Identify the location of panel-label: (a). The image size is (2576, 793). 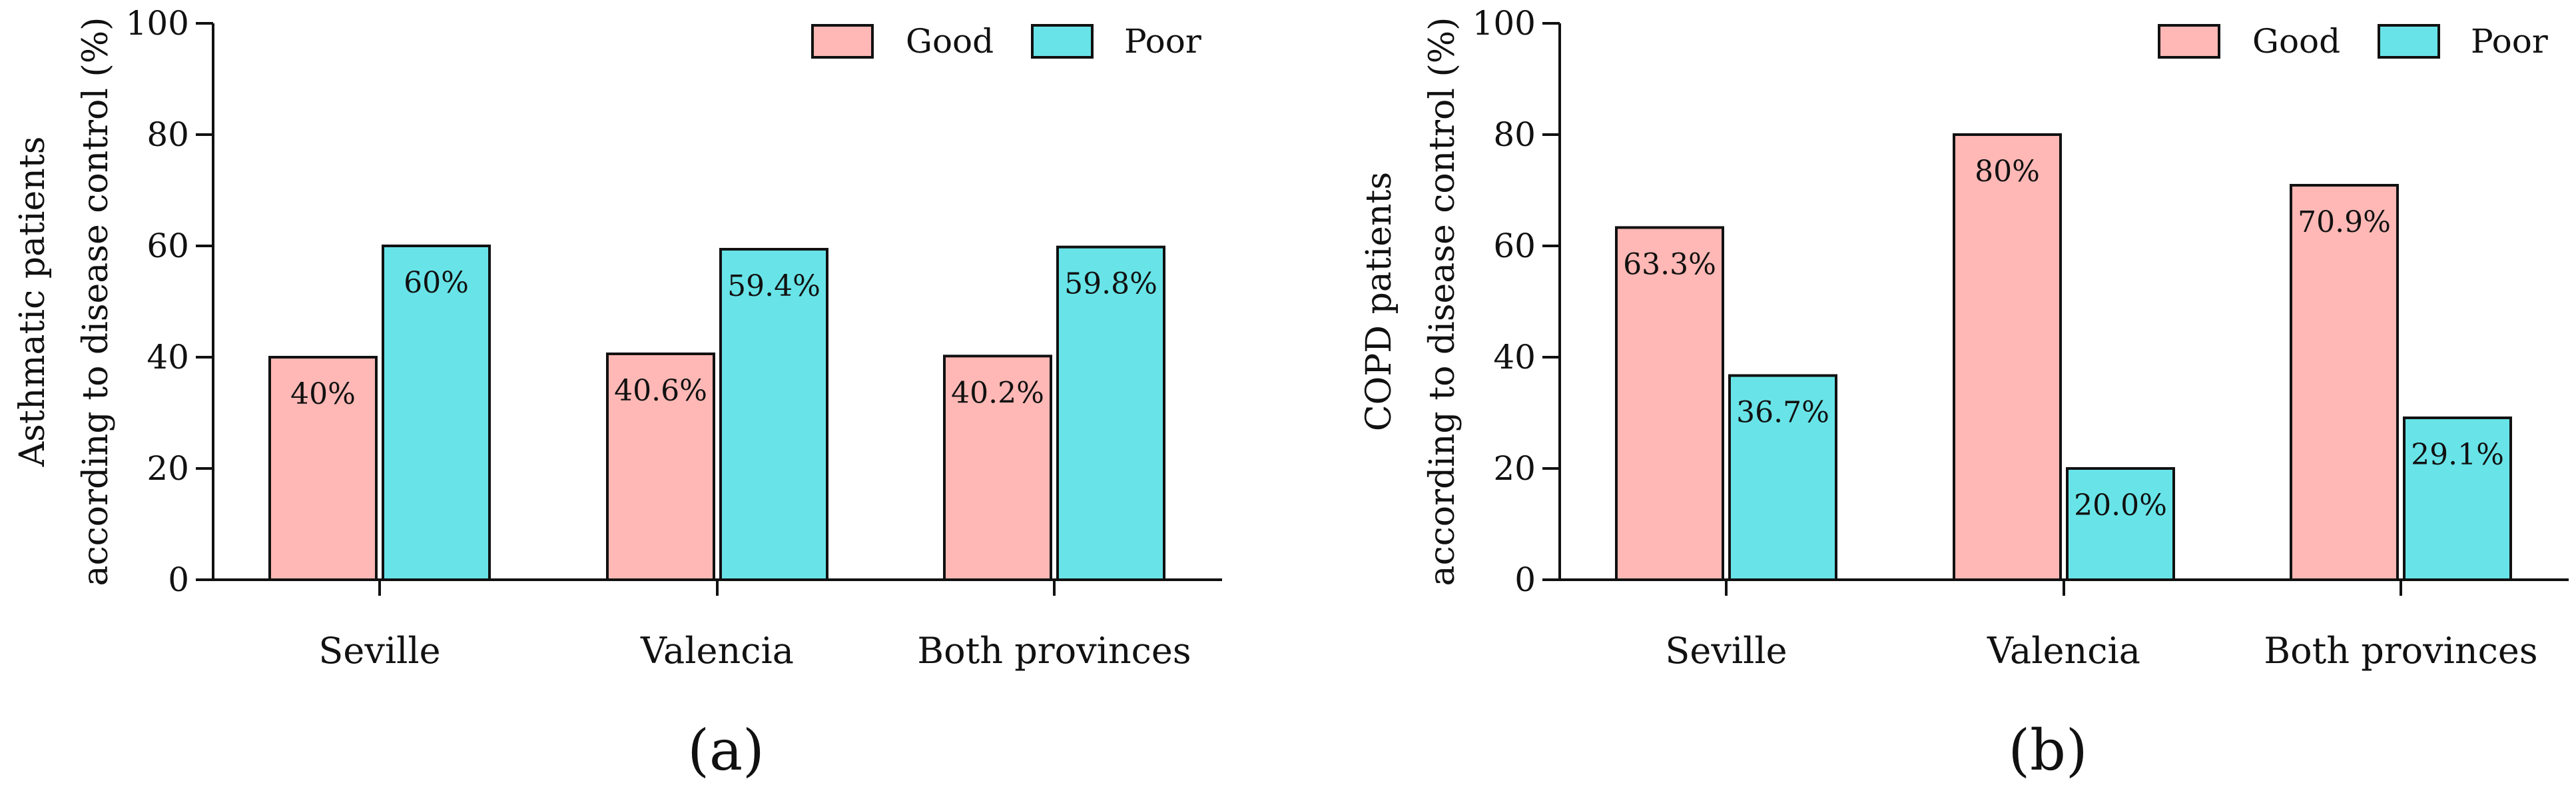
(726, 750).